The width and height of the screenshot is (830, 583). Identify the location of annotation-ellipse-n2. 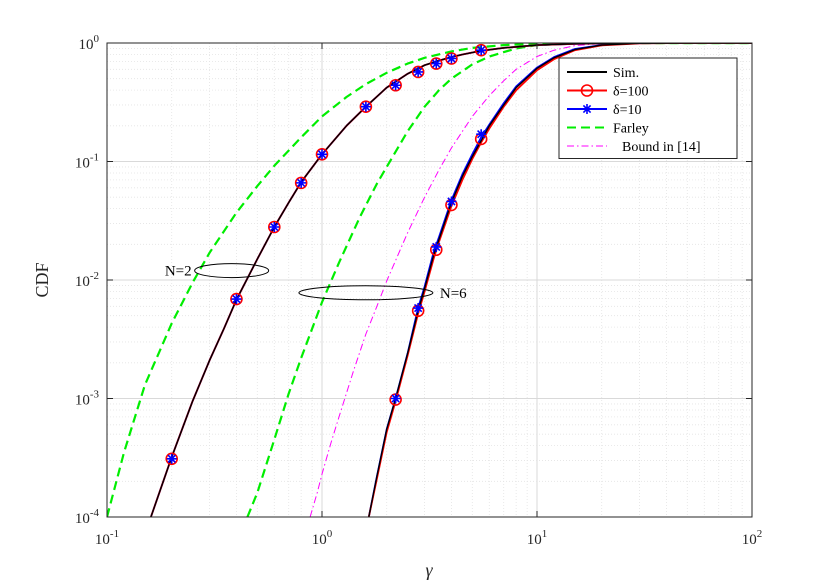
(232, 271).